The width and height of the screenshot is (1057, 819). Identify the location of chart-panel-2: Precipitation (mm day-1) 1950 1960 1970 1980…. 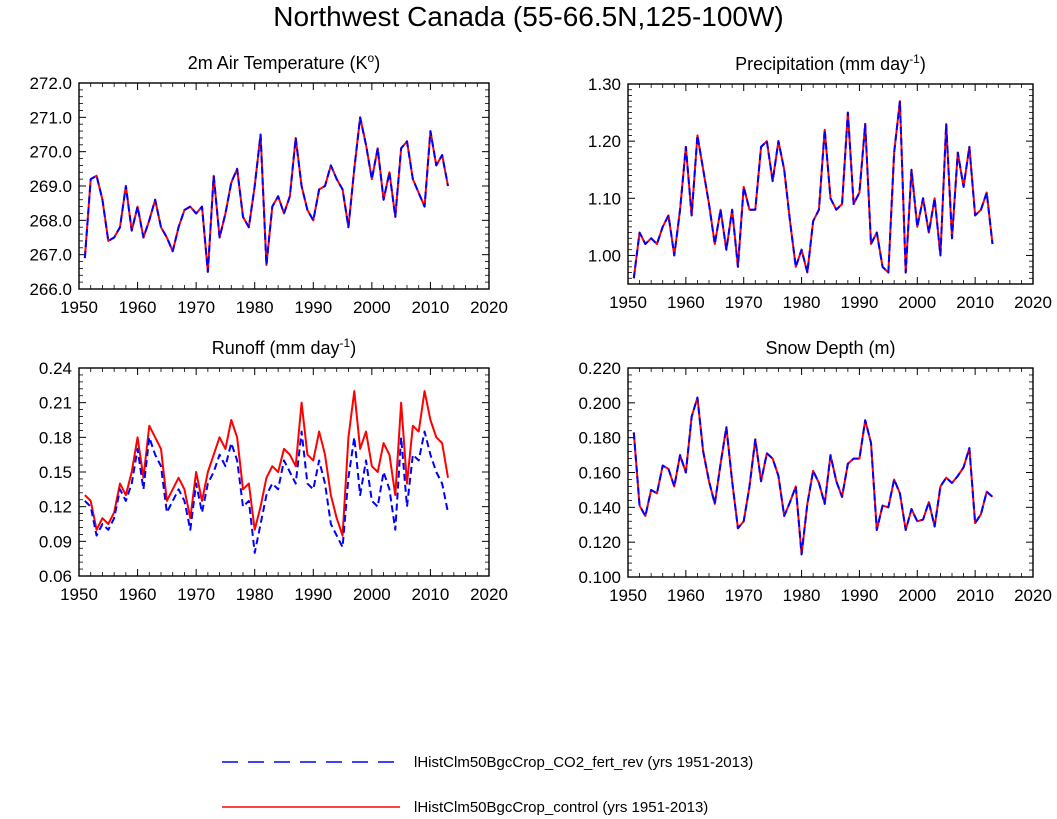
(820, 182).